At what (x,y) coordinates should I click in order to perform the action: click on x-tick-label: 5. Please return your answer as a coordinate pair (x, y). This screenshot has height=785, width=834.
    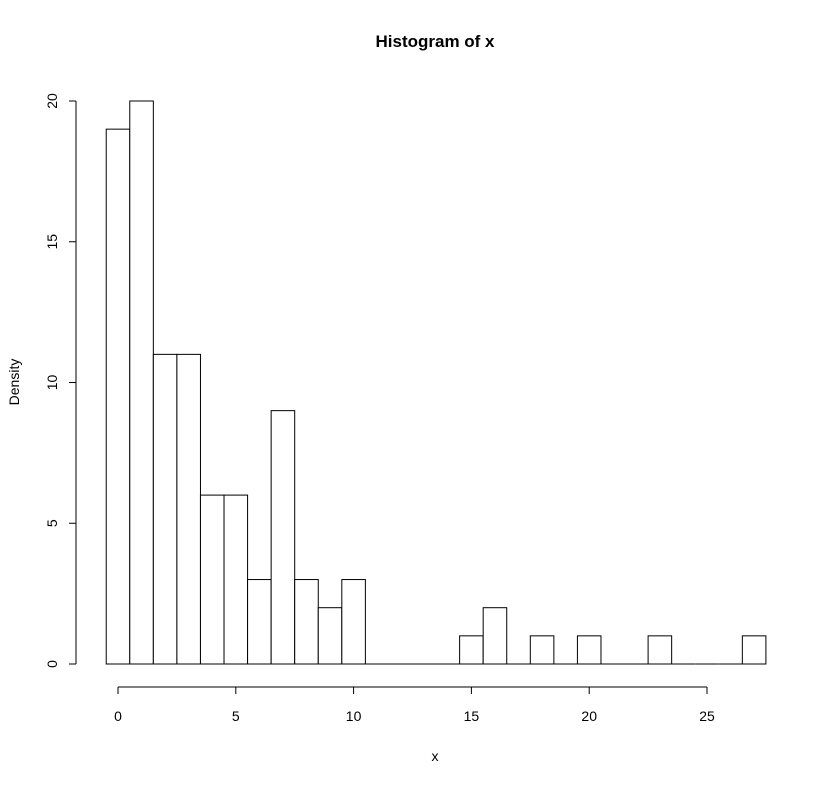
    Looking at the image, I should click on (236, 716).